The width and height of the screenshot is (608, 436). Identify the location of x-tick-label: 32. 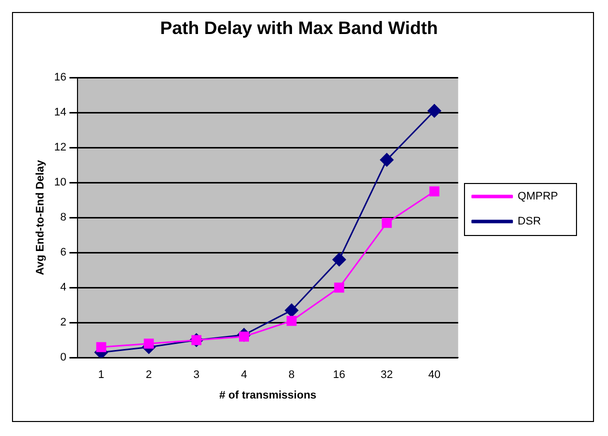
(386, 375).